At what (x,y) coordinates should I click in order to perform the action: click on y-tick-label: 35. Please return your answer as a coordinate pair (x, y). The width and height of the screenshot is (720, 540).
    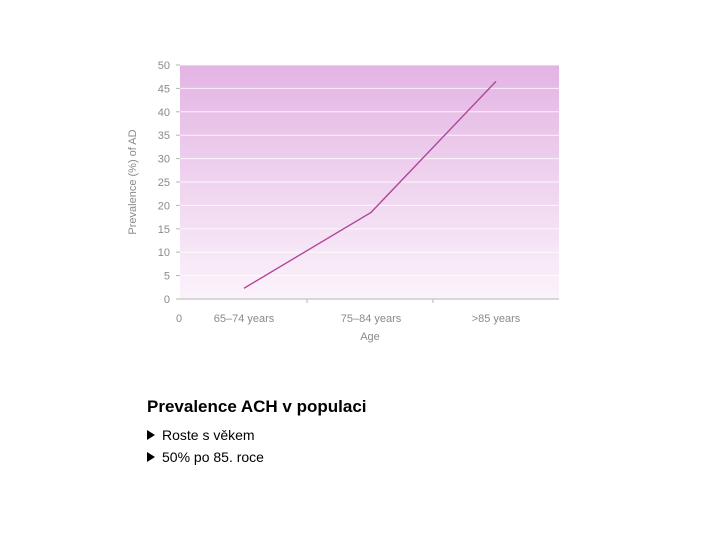
    Looking at the image, I should click on (164, 136).